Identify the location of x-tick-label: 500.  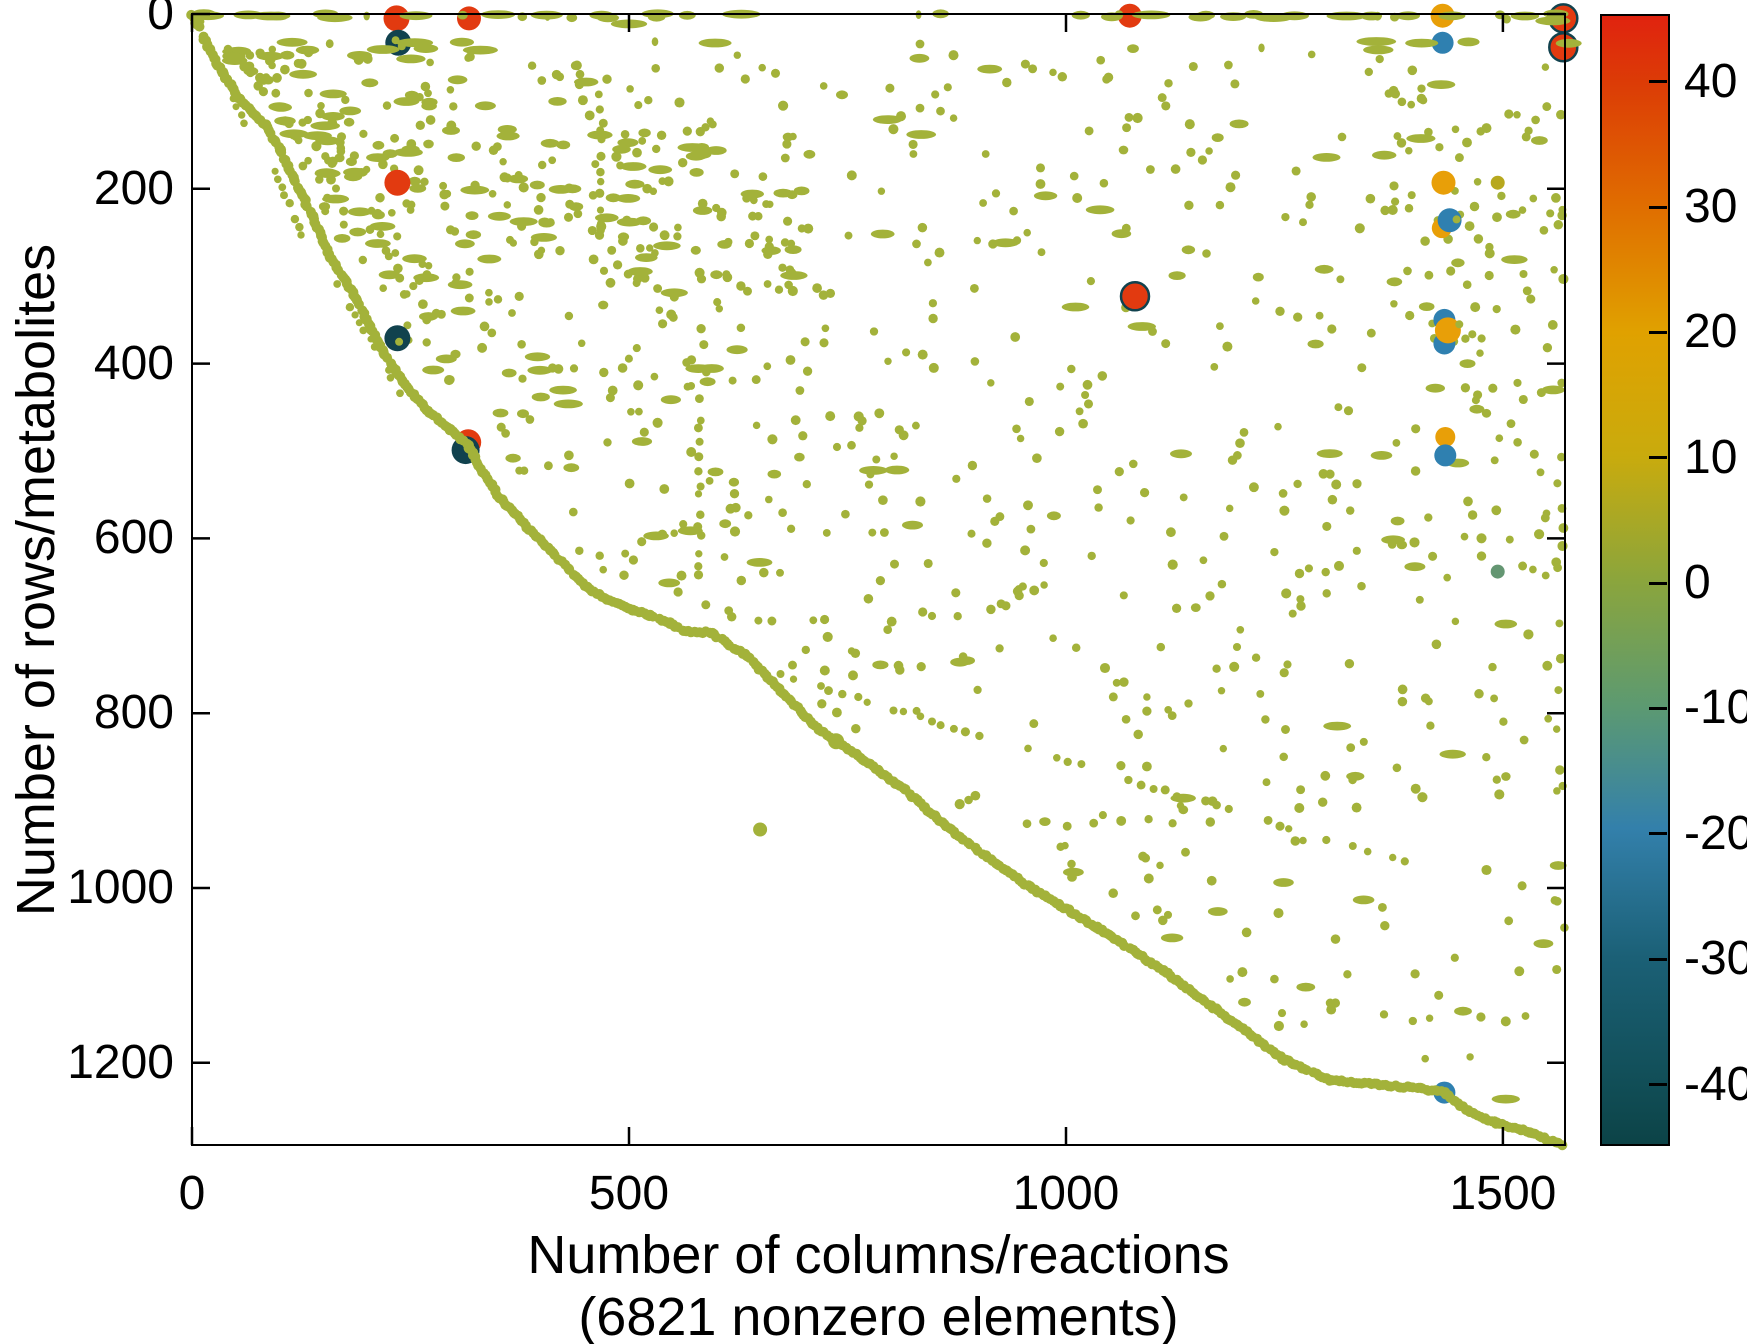
(629, 1193).